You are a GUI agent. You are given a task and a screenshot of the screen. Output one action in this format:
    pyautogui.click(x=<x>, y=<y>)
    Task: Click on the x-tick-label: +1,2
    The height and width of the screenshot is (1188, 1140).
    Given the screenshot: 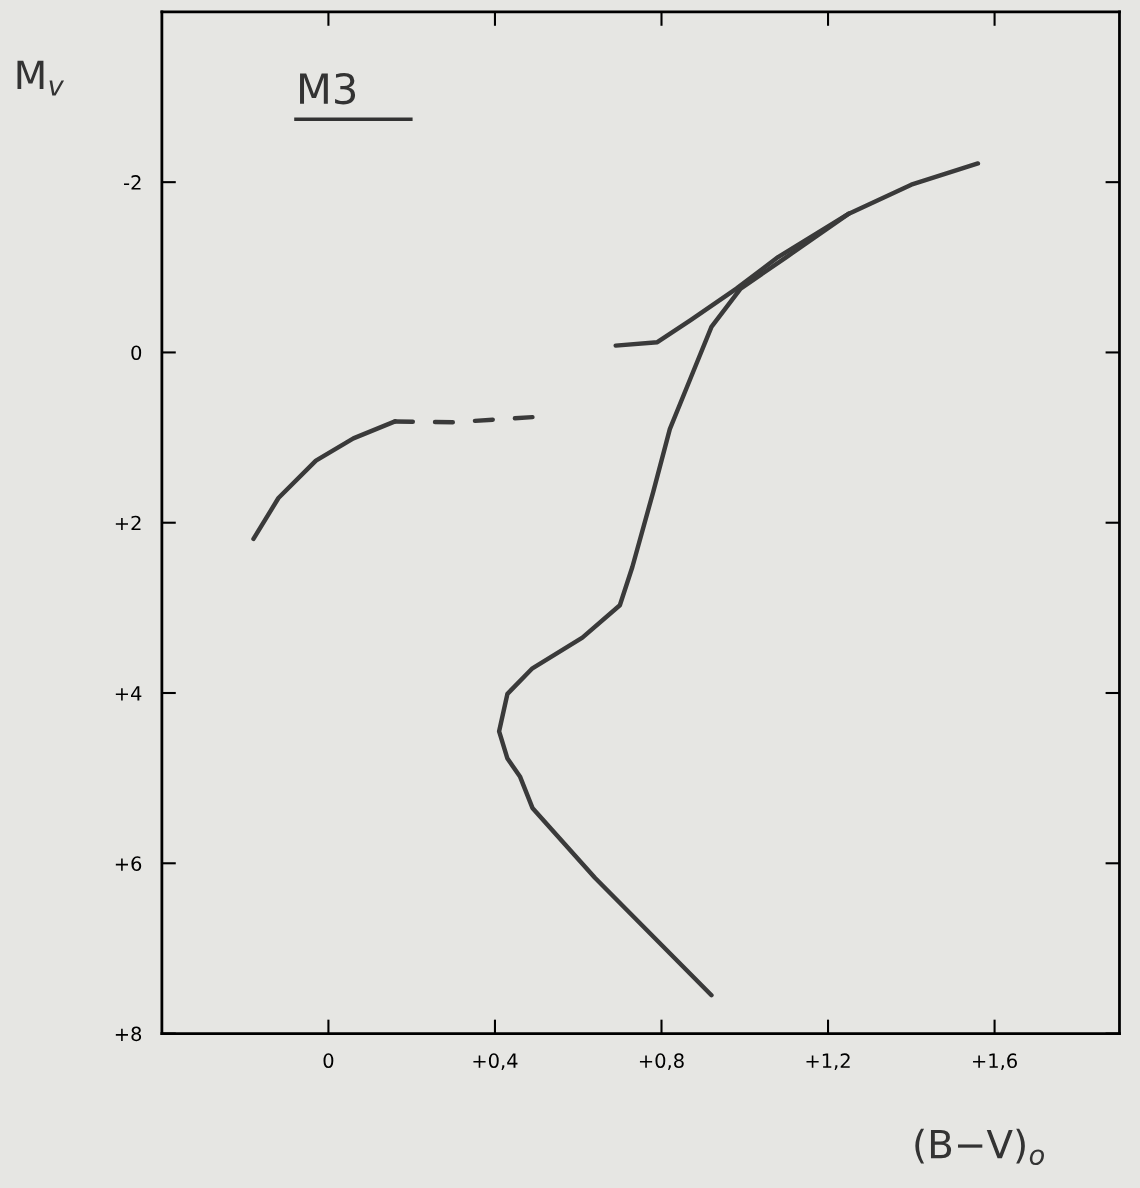 What is the action you would take?
    pyautogui.click(x=828, y=1062)
    